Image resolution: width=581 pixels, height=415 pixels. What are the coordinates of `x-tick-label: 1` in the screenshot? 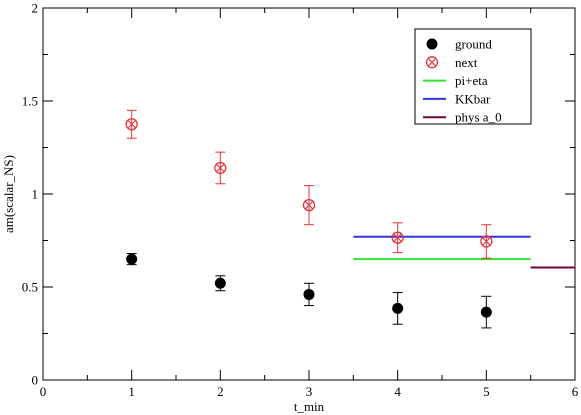 It's located at (131, 391).